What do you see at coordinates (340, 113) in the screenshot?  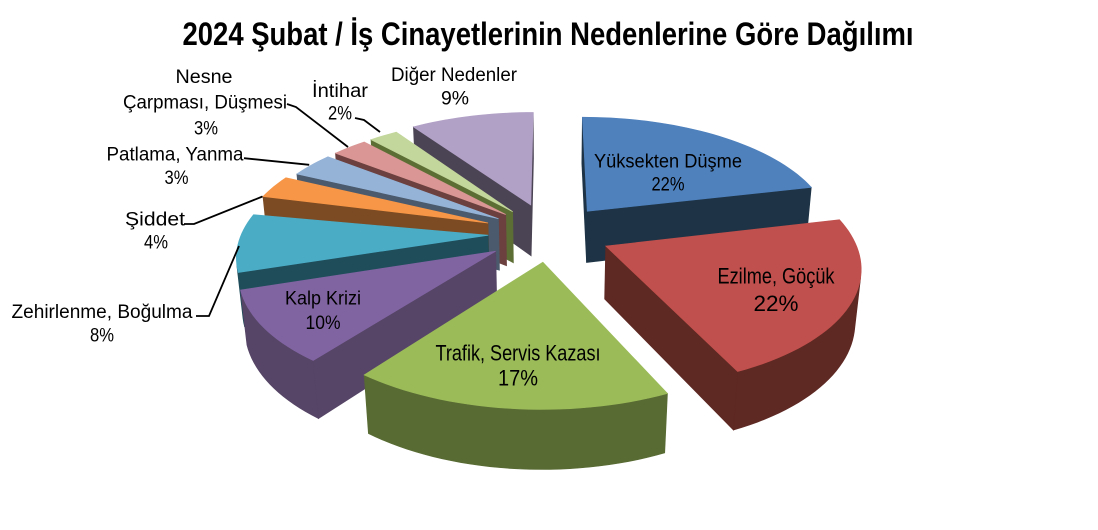 I see `svg-text: 2%` at bounding box center [340, 113].